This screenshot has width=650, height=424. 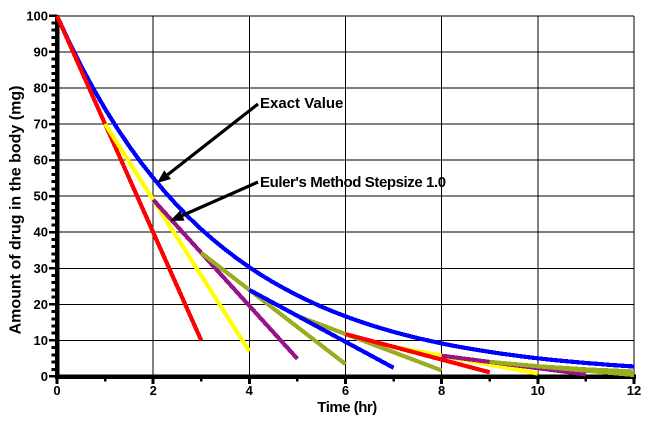 What do you see at coordinates (41, 196) in the screenshot?
I see `svg-text: 50` at bounding box center [41, 196].